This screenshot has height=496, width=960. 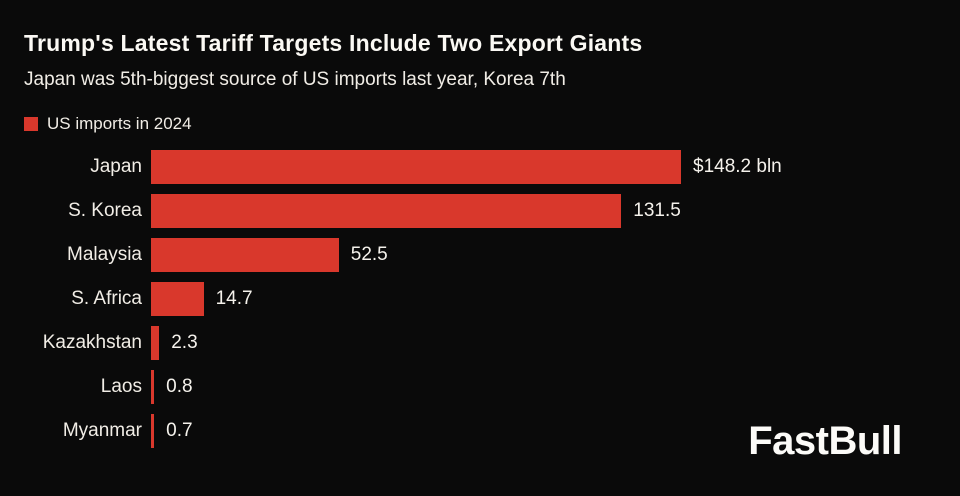 I want to click on bar-area: 14.7, so click(x=416, y=299).